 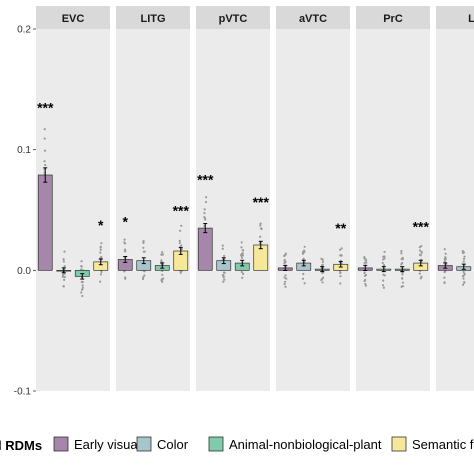 I want to click on panel-avtc: aVTC **, so click(x=313, y=198).